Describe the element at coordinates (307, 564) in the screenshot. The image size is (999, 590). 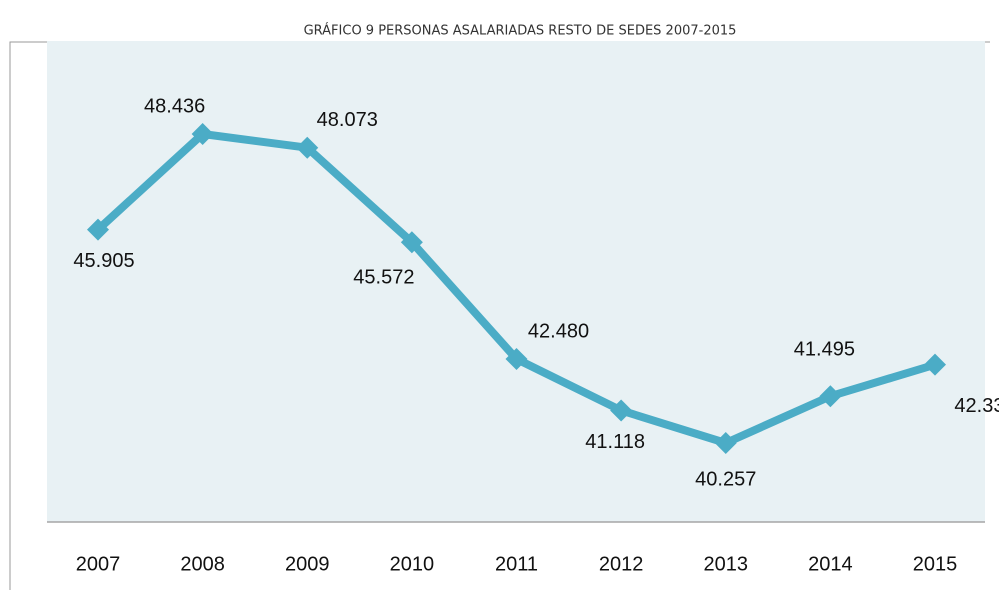
I see `x-tick-label: 2009` at that location.